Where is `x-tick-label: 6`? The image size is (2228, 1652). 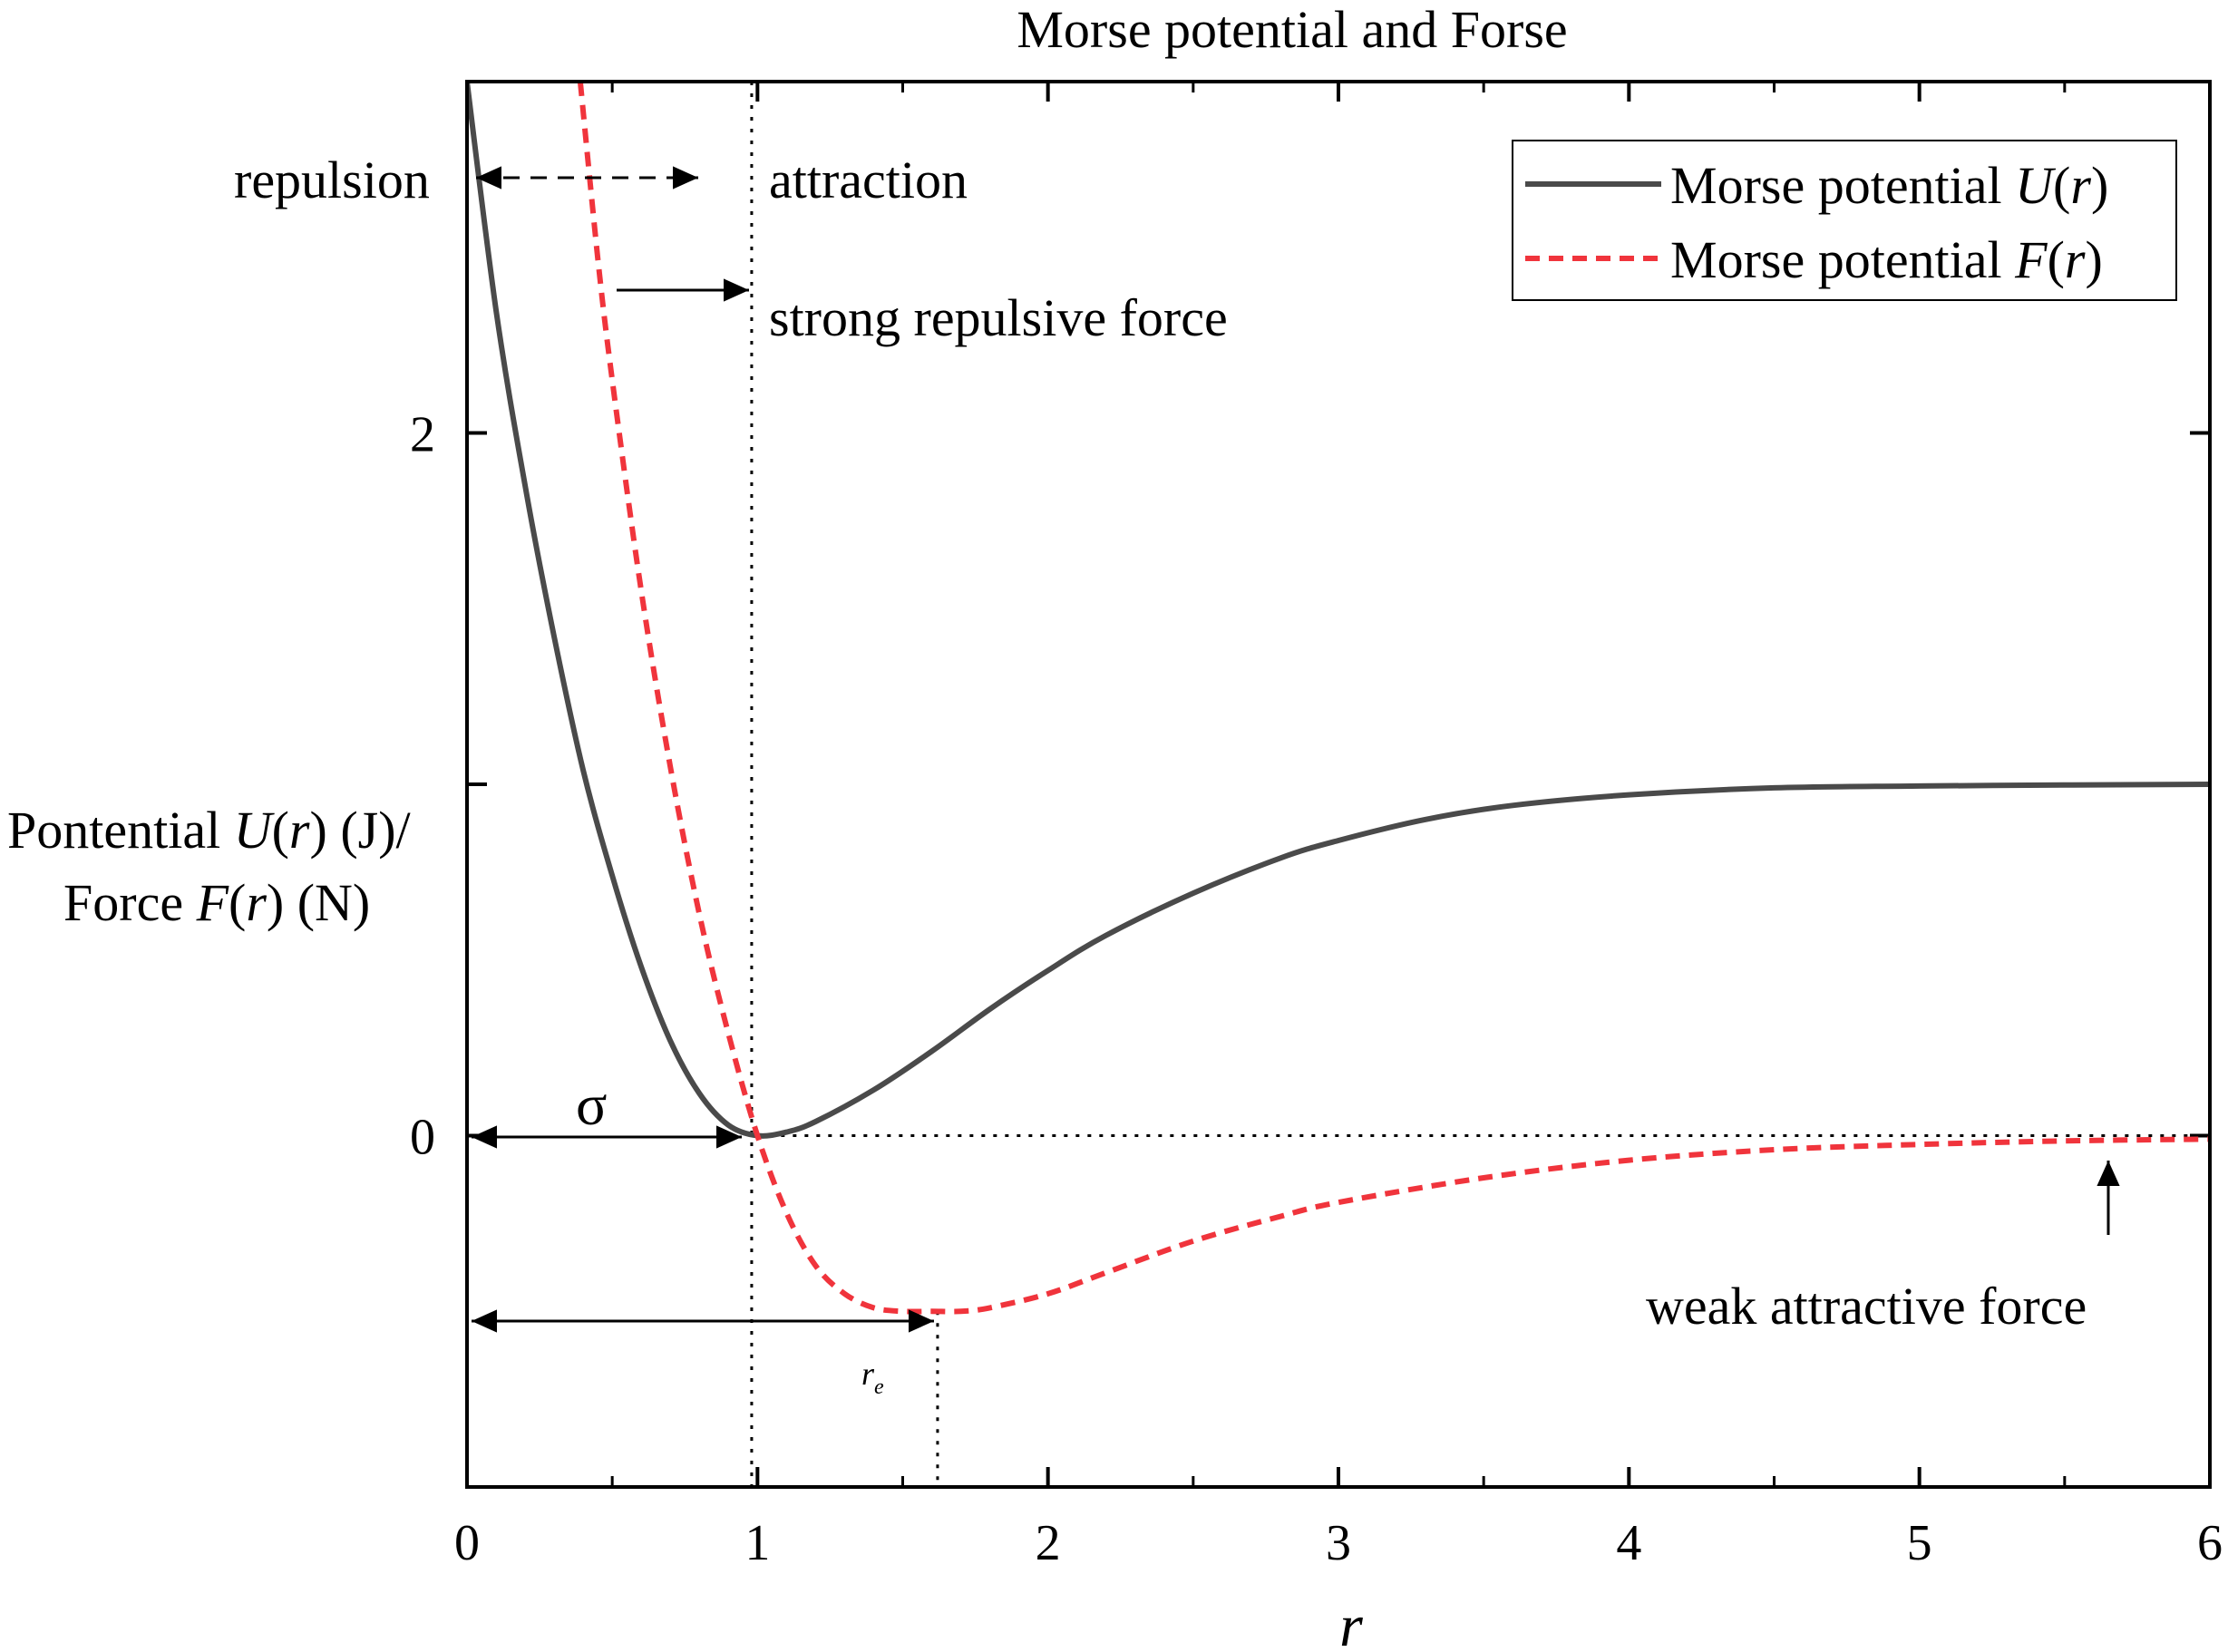
x-tick-label: 6 is located at coordinates (2210, 1543).